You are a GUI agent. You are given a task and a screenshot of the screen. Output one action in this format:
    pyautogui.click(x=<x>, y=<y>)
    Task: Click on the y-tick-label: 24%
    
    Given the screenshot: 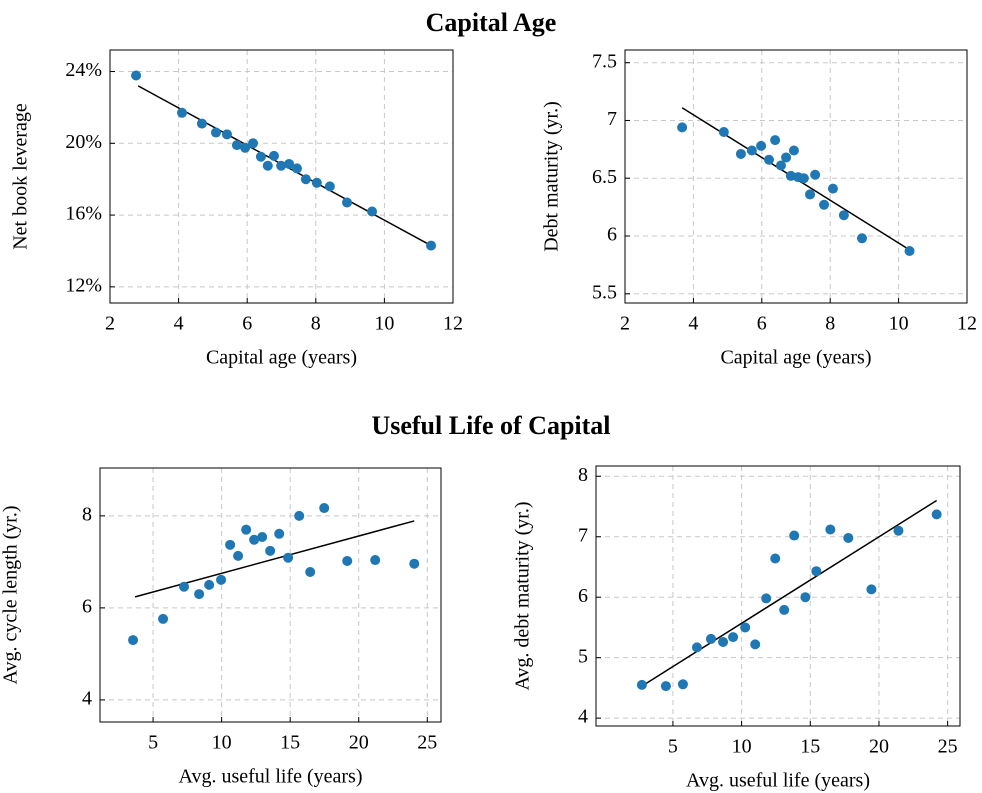 What is the action you would take?
    pyautogui.click(x=83, y=70)
    